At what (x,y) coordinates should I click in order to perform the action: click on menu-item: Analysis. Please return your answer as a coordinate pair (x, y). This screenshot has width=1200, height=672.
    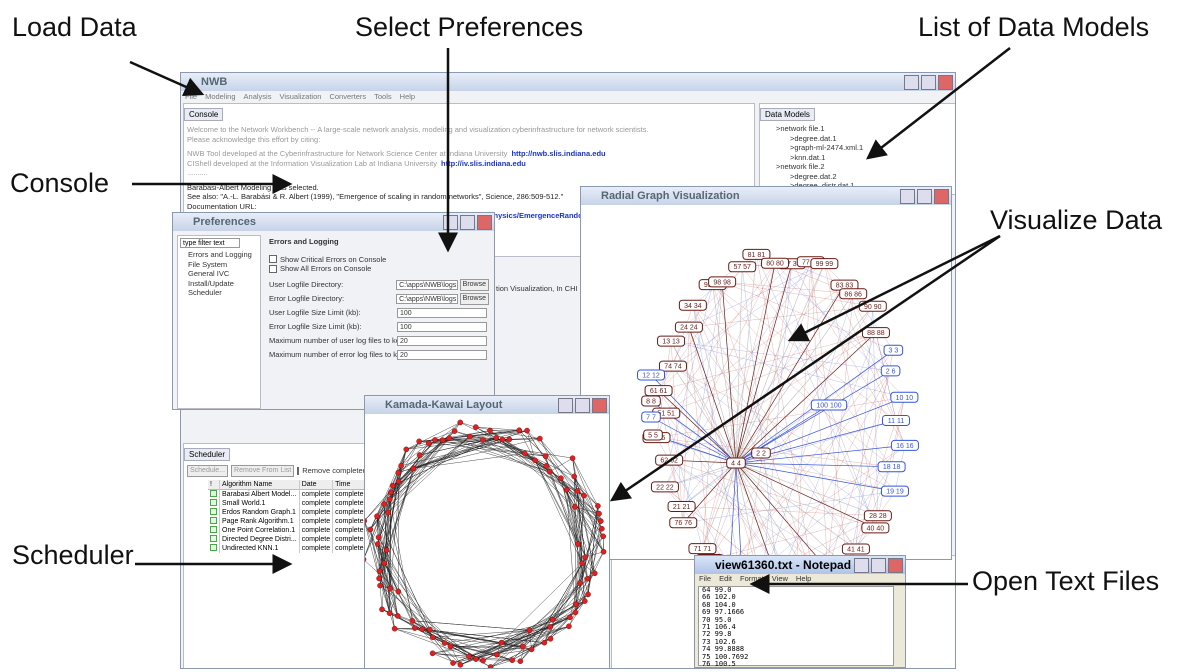
    Looking at the image, I should click on (257, 96).